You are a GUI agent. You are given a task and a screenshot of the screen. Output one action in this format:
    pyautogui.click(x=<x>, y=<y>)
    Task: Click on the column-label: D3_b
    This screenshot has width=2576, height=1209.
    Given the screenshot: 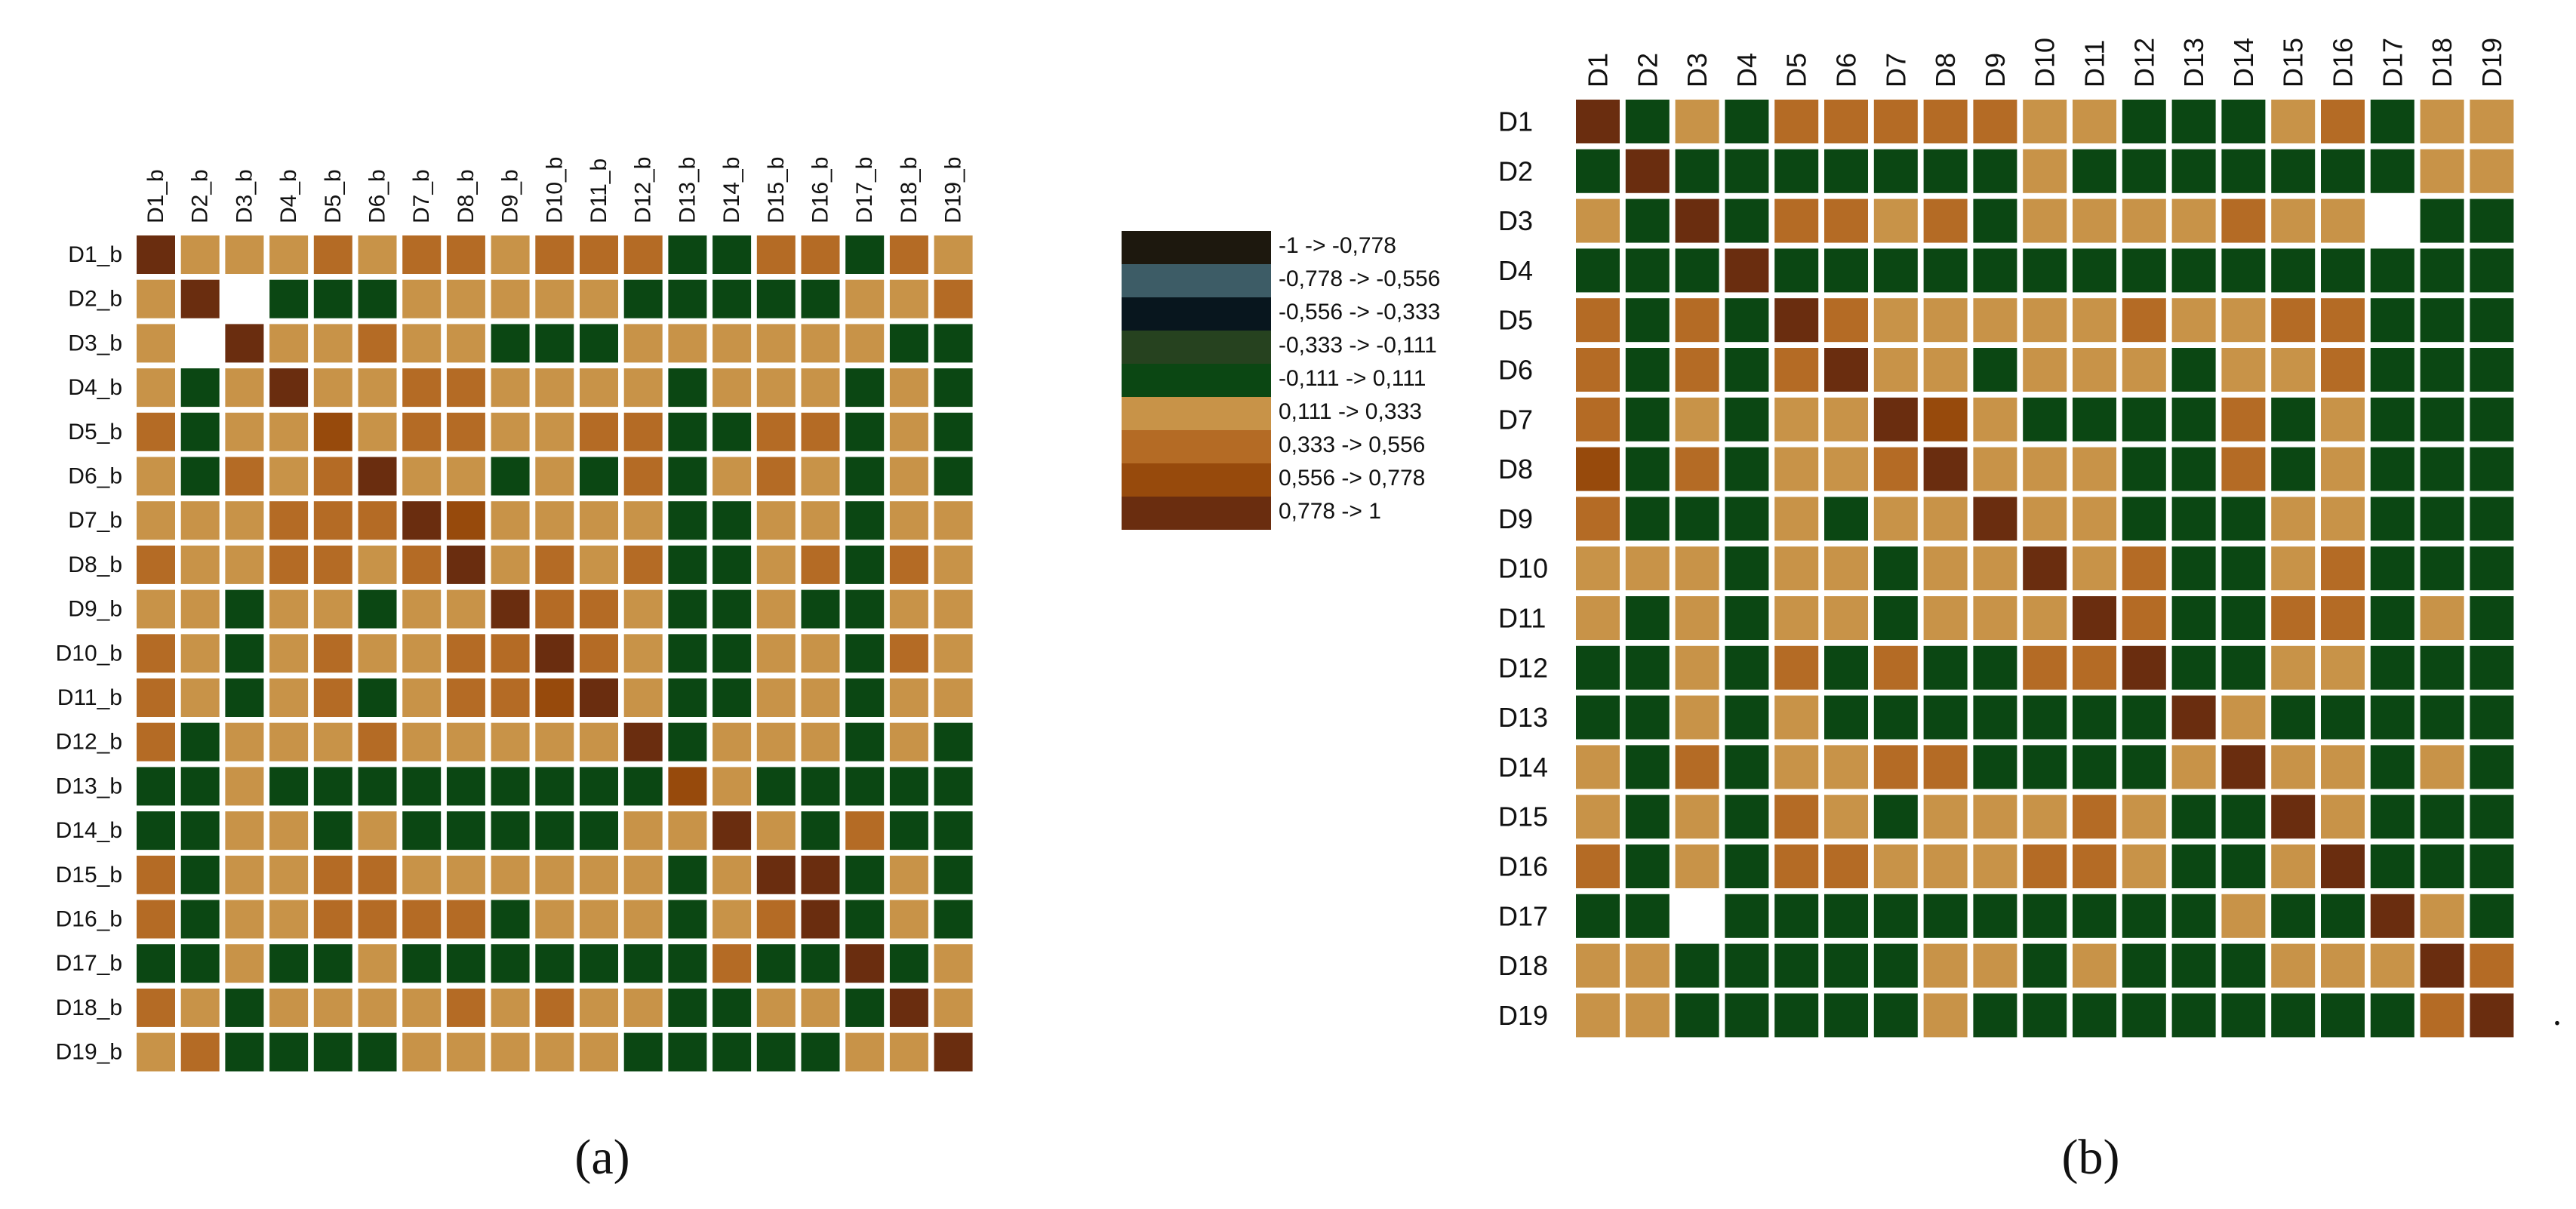 What is the action you would take?
    pyautogui.click(x=244, y=196)
    